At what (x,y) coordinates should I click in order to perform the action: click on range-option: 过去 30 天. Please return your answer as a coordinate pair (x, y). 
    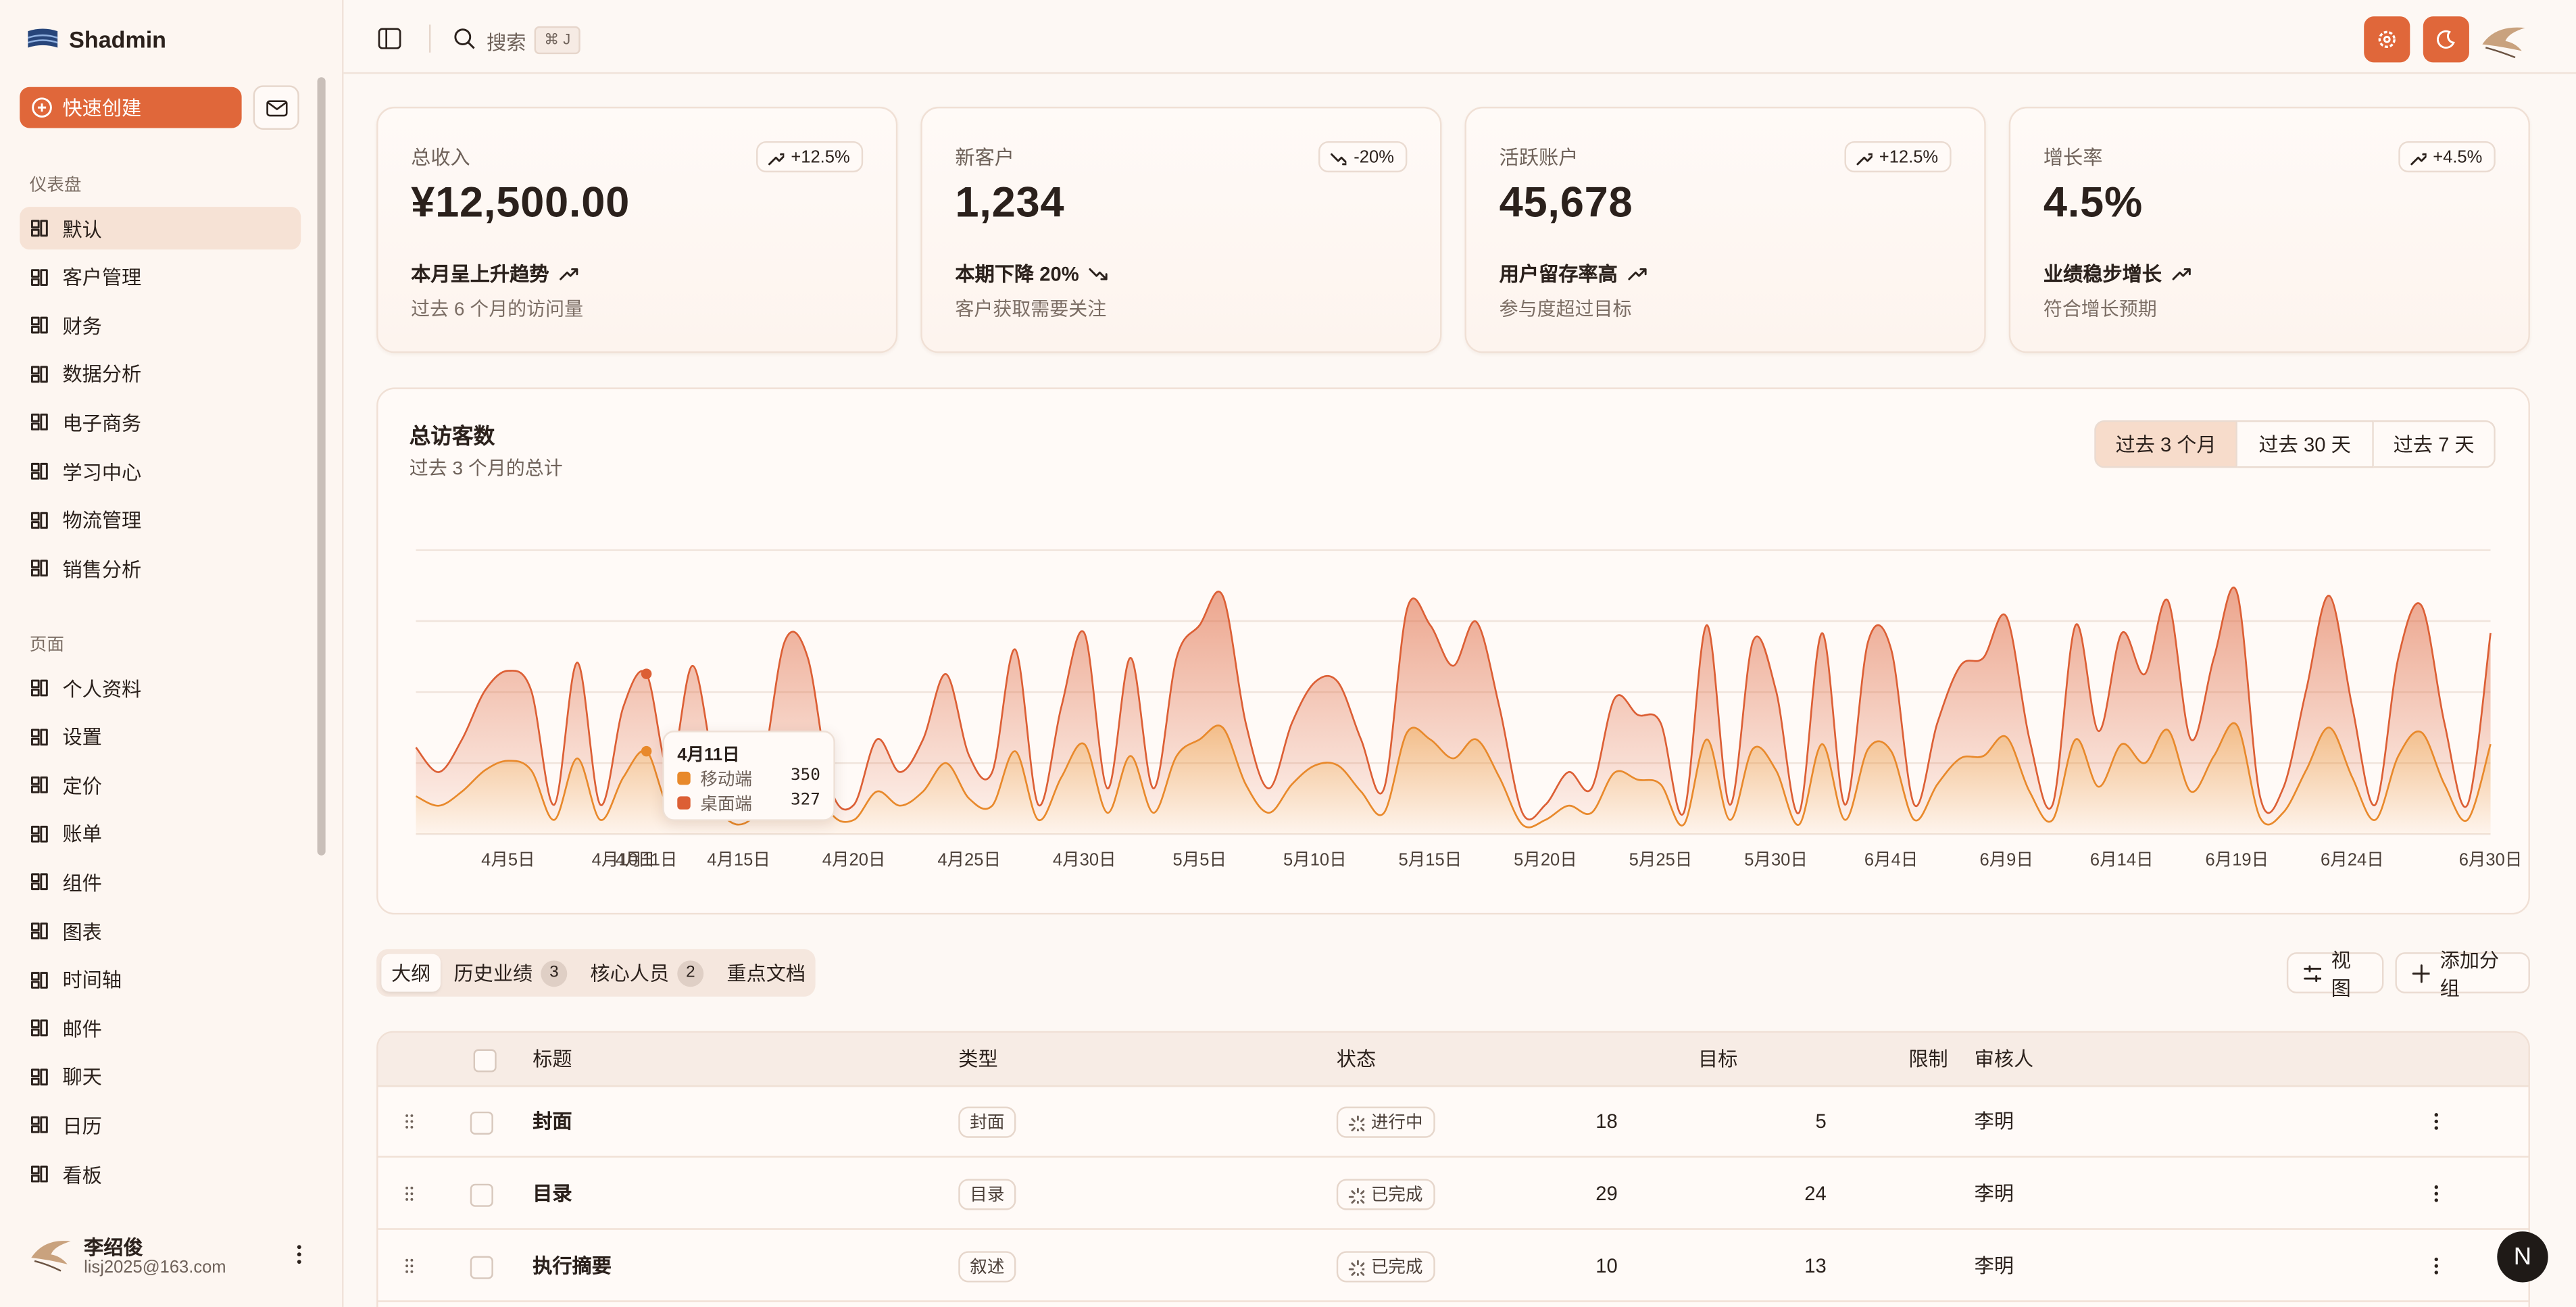
    Looking at the image, I should click on (2305, 444).